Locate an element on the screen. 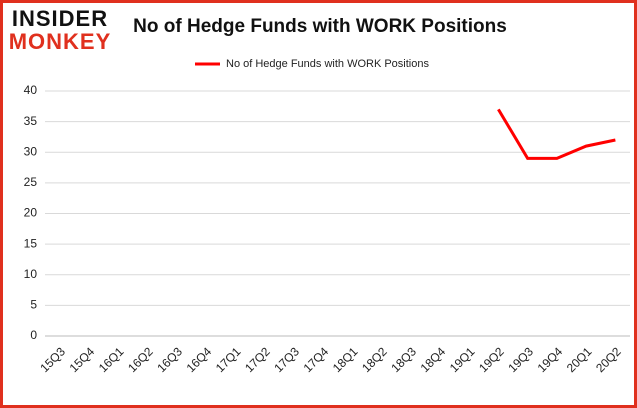 The height and width of the screenshot is (408, 637). data-line is located at coordinates (556, 134).